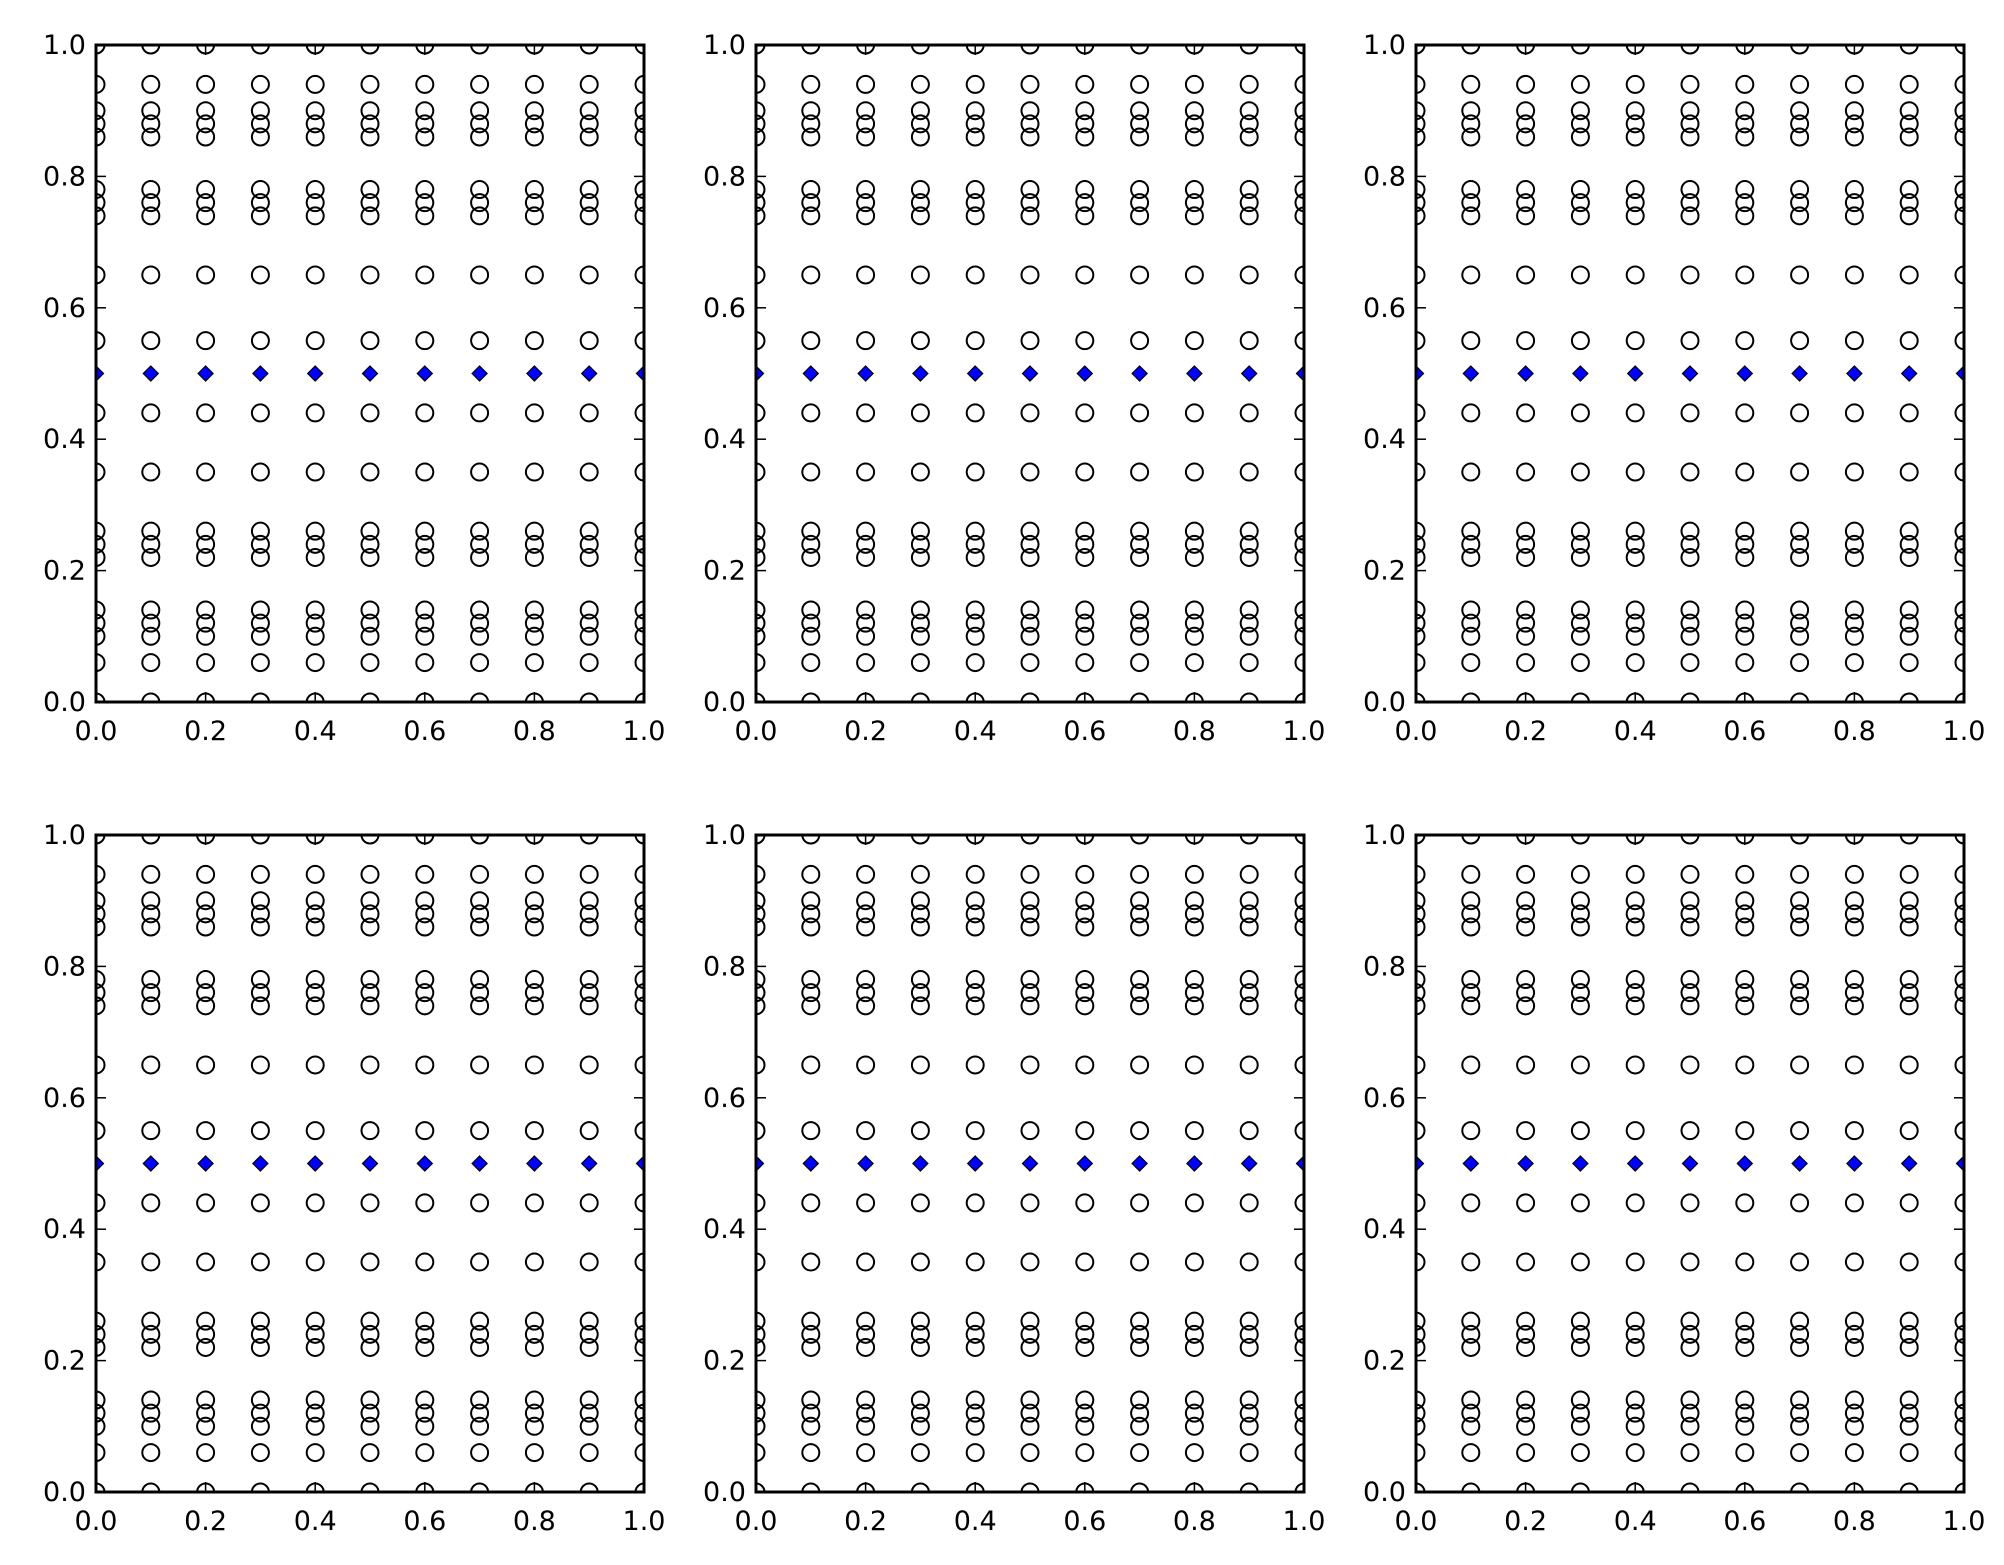 This screenshot has height=1565, width=2004. What do you see at coordinates (1014, 388) in the screenshot?
I see `subplot-top-middle: 0.0 0.2 0.4 0.6 0.8 1.0 0.0 0.2 0.4 0.6 0.8 1.0` at bounding box center [1014, 388].